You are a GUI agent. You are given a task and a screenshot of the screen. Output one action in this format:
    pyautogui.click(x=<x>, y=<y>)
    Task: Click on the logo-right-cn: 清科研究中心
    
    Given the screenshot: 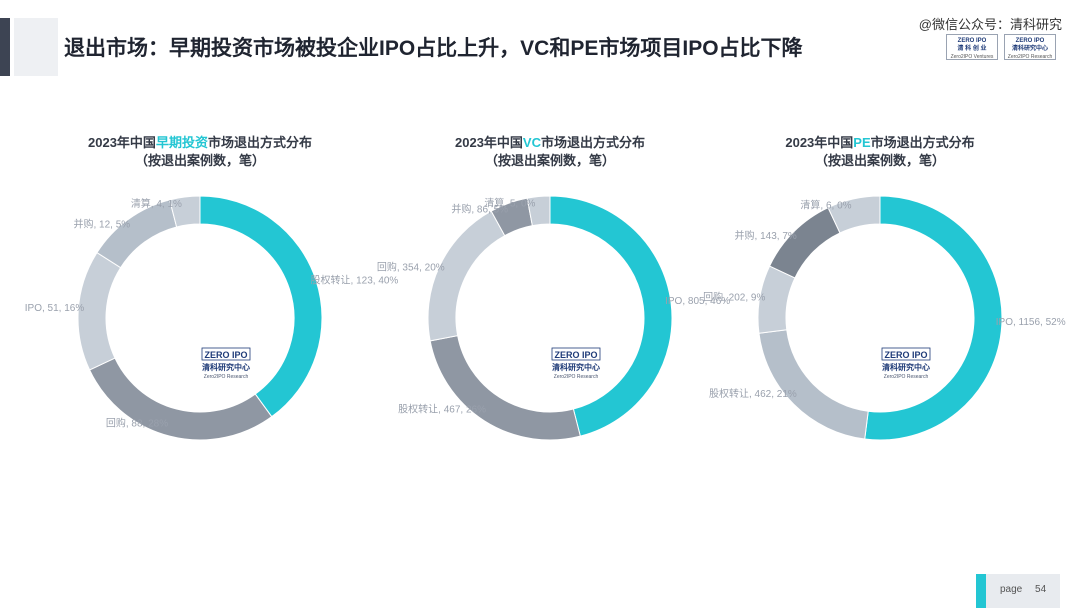 What is the action you would take?
    pyautogui.click(x=1029, y=49)
    